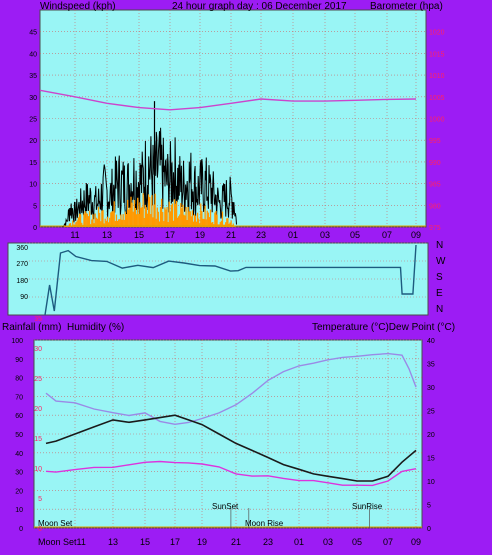 The image size is (492, 555). I want to click on temperature-tick-label: 5, so click(429, 506).